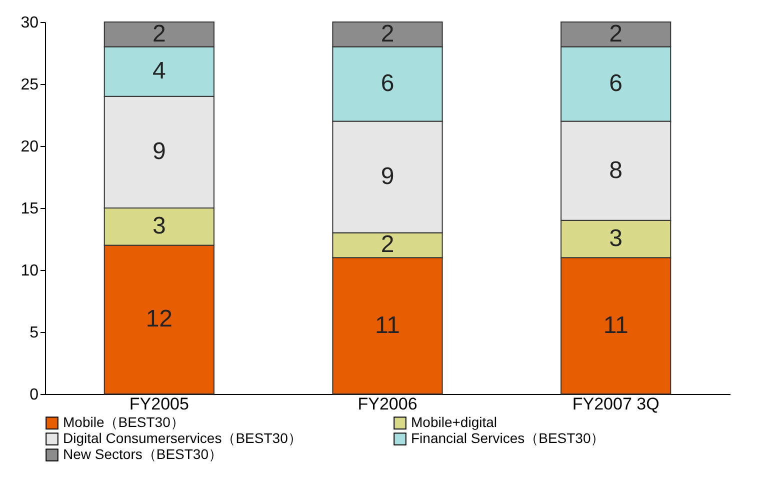 The image size is (782, 487). I want to click on x-tick-label: FY2006, so click(388, 404).